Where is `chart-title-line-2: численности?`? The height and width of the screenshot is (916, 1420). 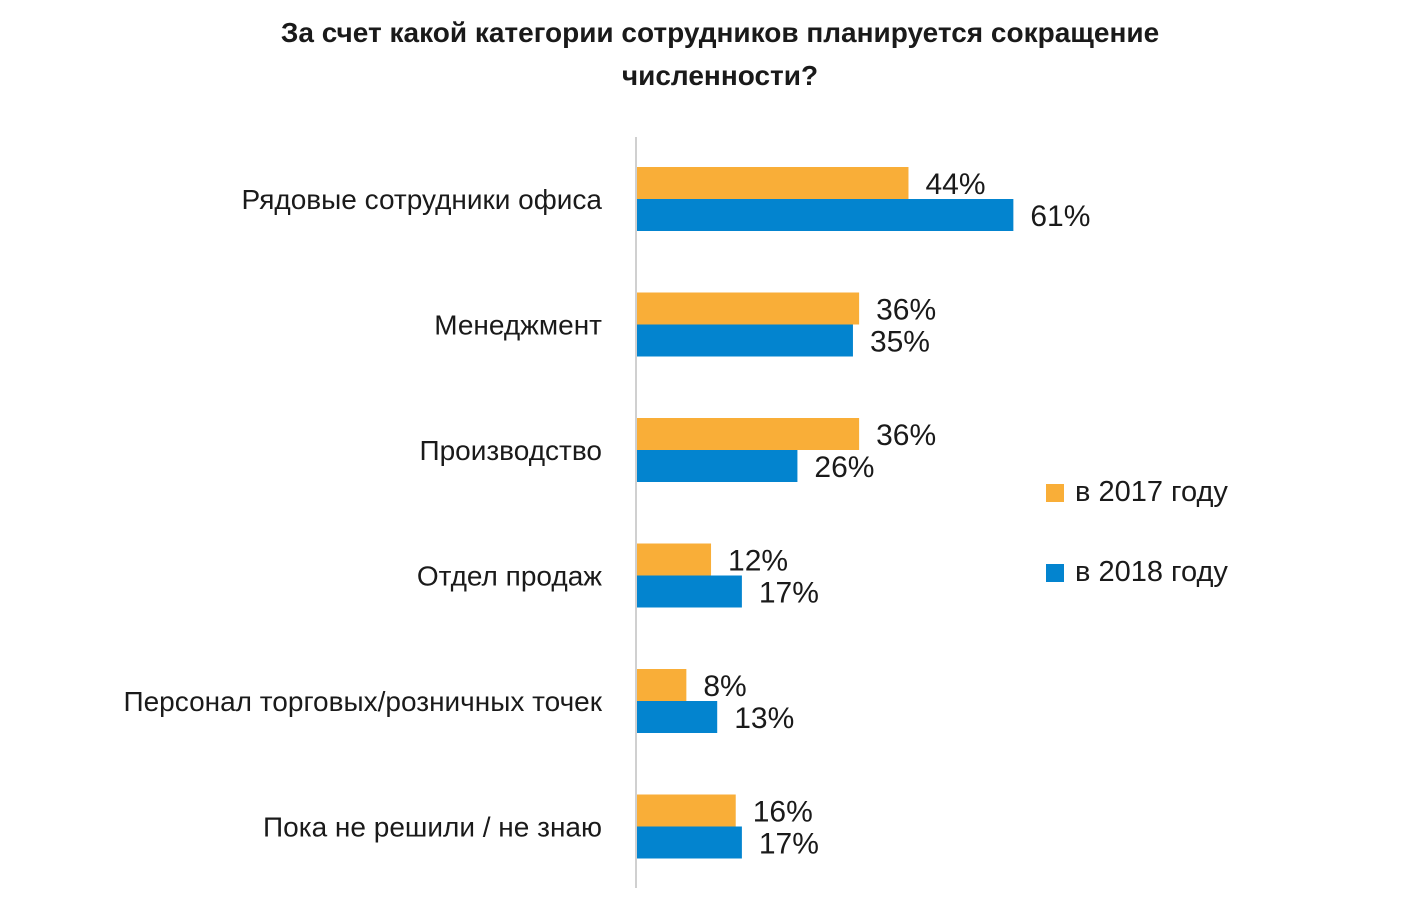 chart-title-line-2: численности? is located at coordinates (720, 75).